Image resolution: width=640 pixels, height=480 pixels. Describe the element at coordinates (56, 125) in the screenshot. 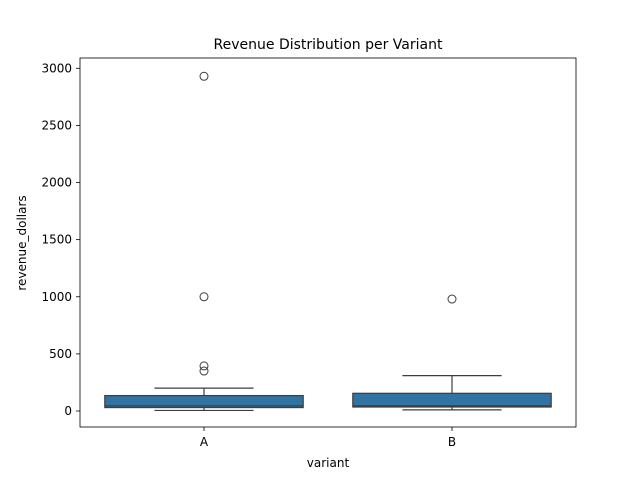

I see `y-tick-label: 2500` at that location.